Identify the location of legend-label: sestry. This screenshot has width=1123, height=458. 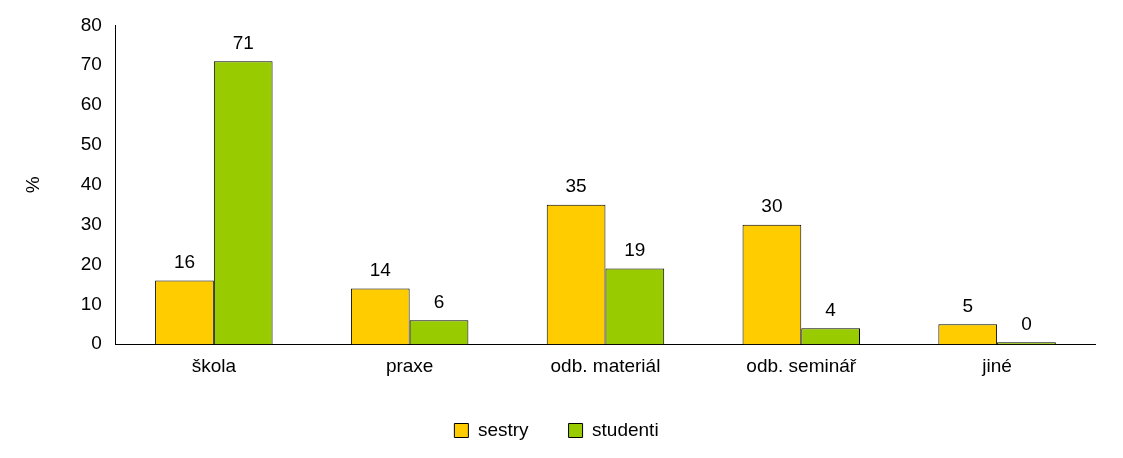
(503, 429).